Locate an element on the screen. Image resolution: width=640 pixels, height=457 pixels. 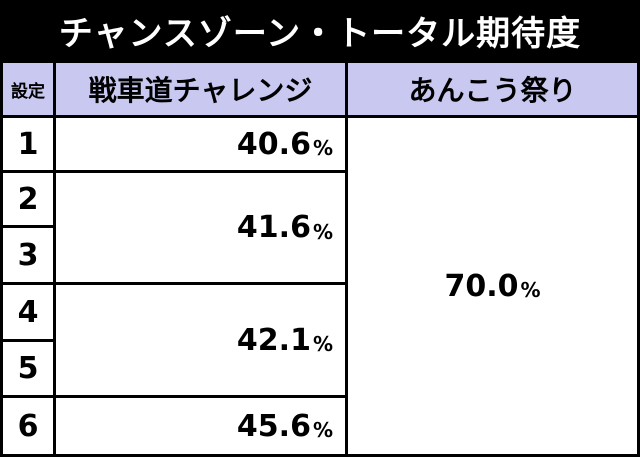
challenge-value-cell: 45.6% is located at coordinates (200, 426).